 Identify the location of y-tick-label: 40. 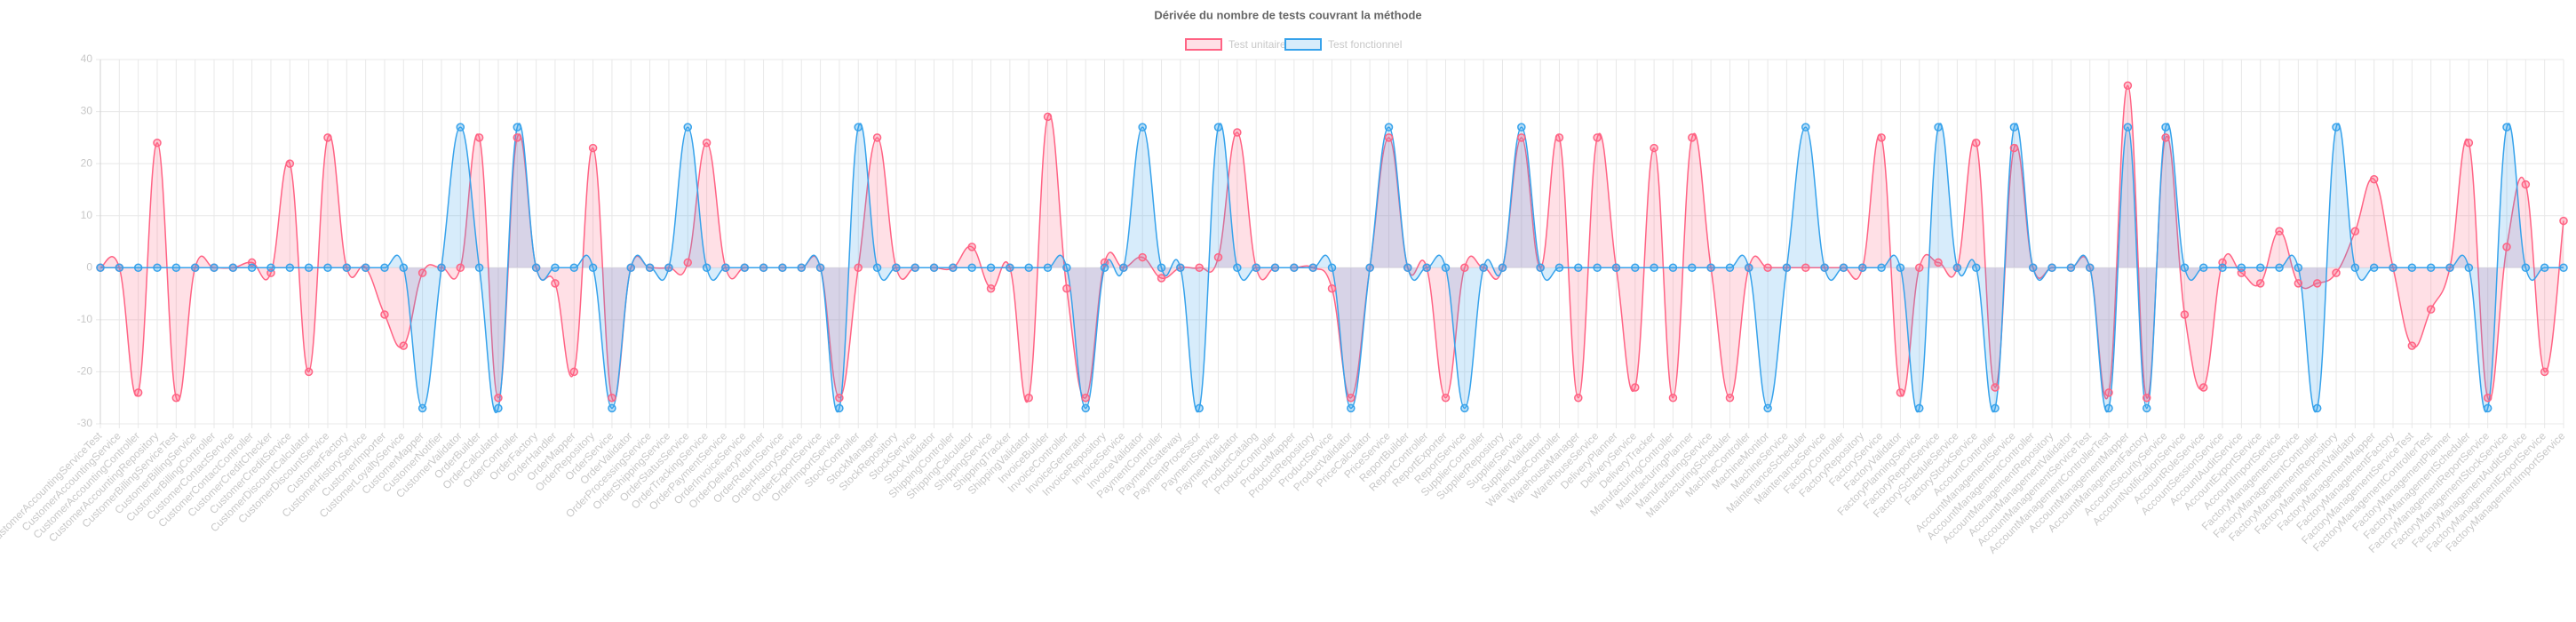
(87, 58).